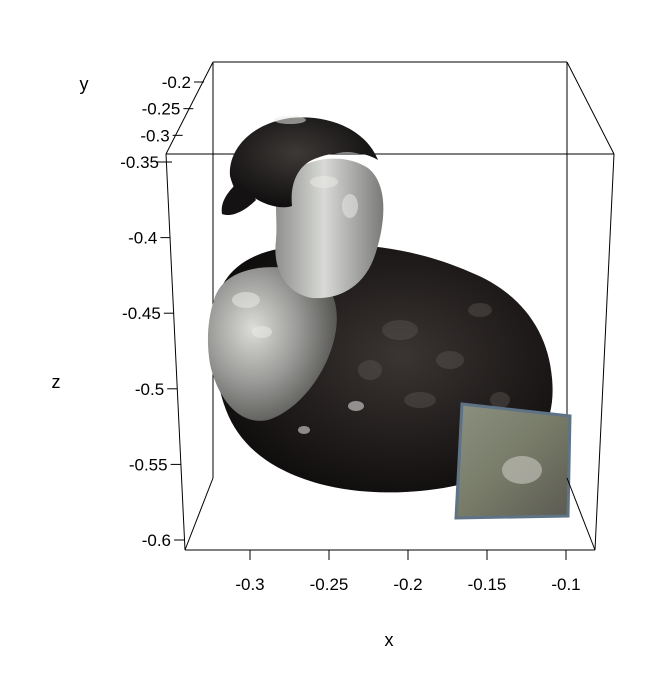  I want to click on z-tick-label: -0.4, so click(142, 238).